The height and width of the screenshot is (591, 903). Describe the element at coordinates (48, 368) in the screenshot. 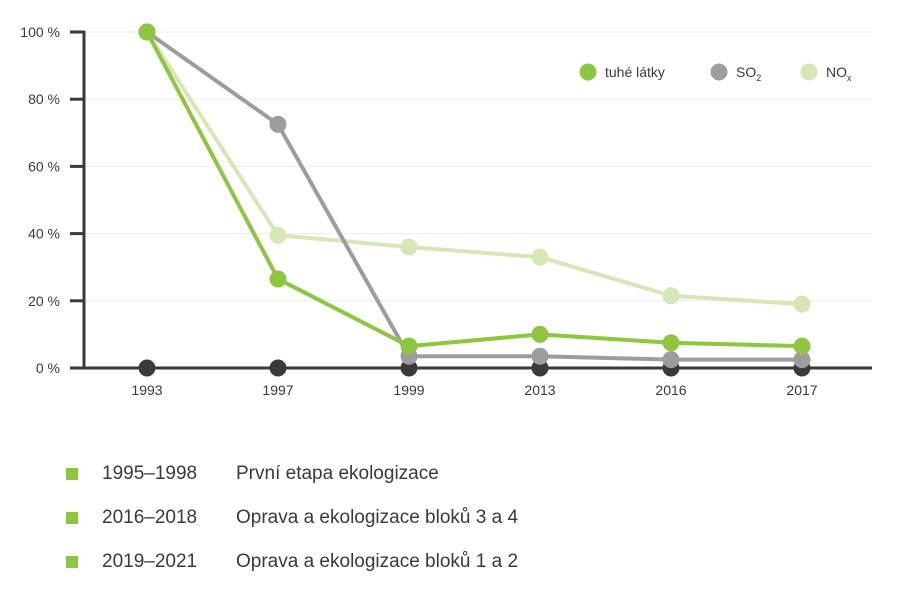

I see `y-tick-label: 0 %` at that location.